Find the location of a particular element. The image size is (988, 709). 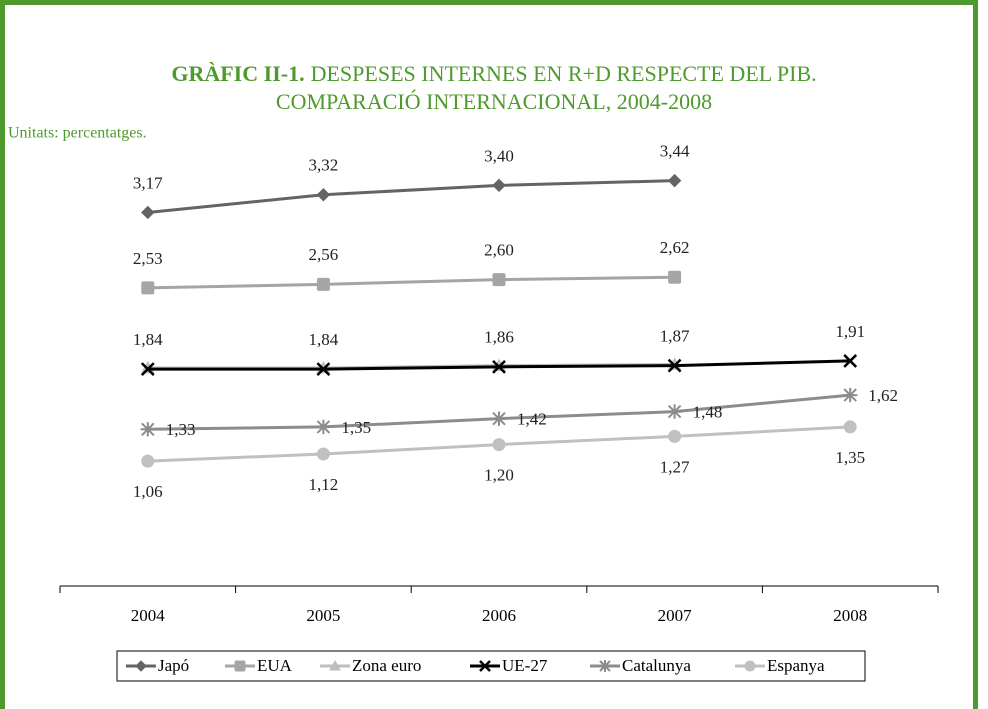

data-label: 1,86 is located at coordinates (499, 337).